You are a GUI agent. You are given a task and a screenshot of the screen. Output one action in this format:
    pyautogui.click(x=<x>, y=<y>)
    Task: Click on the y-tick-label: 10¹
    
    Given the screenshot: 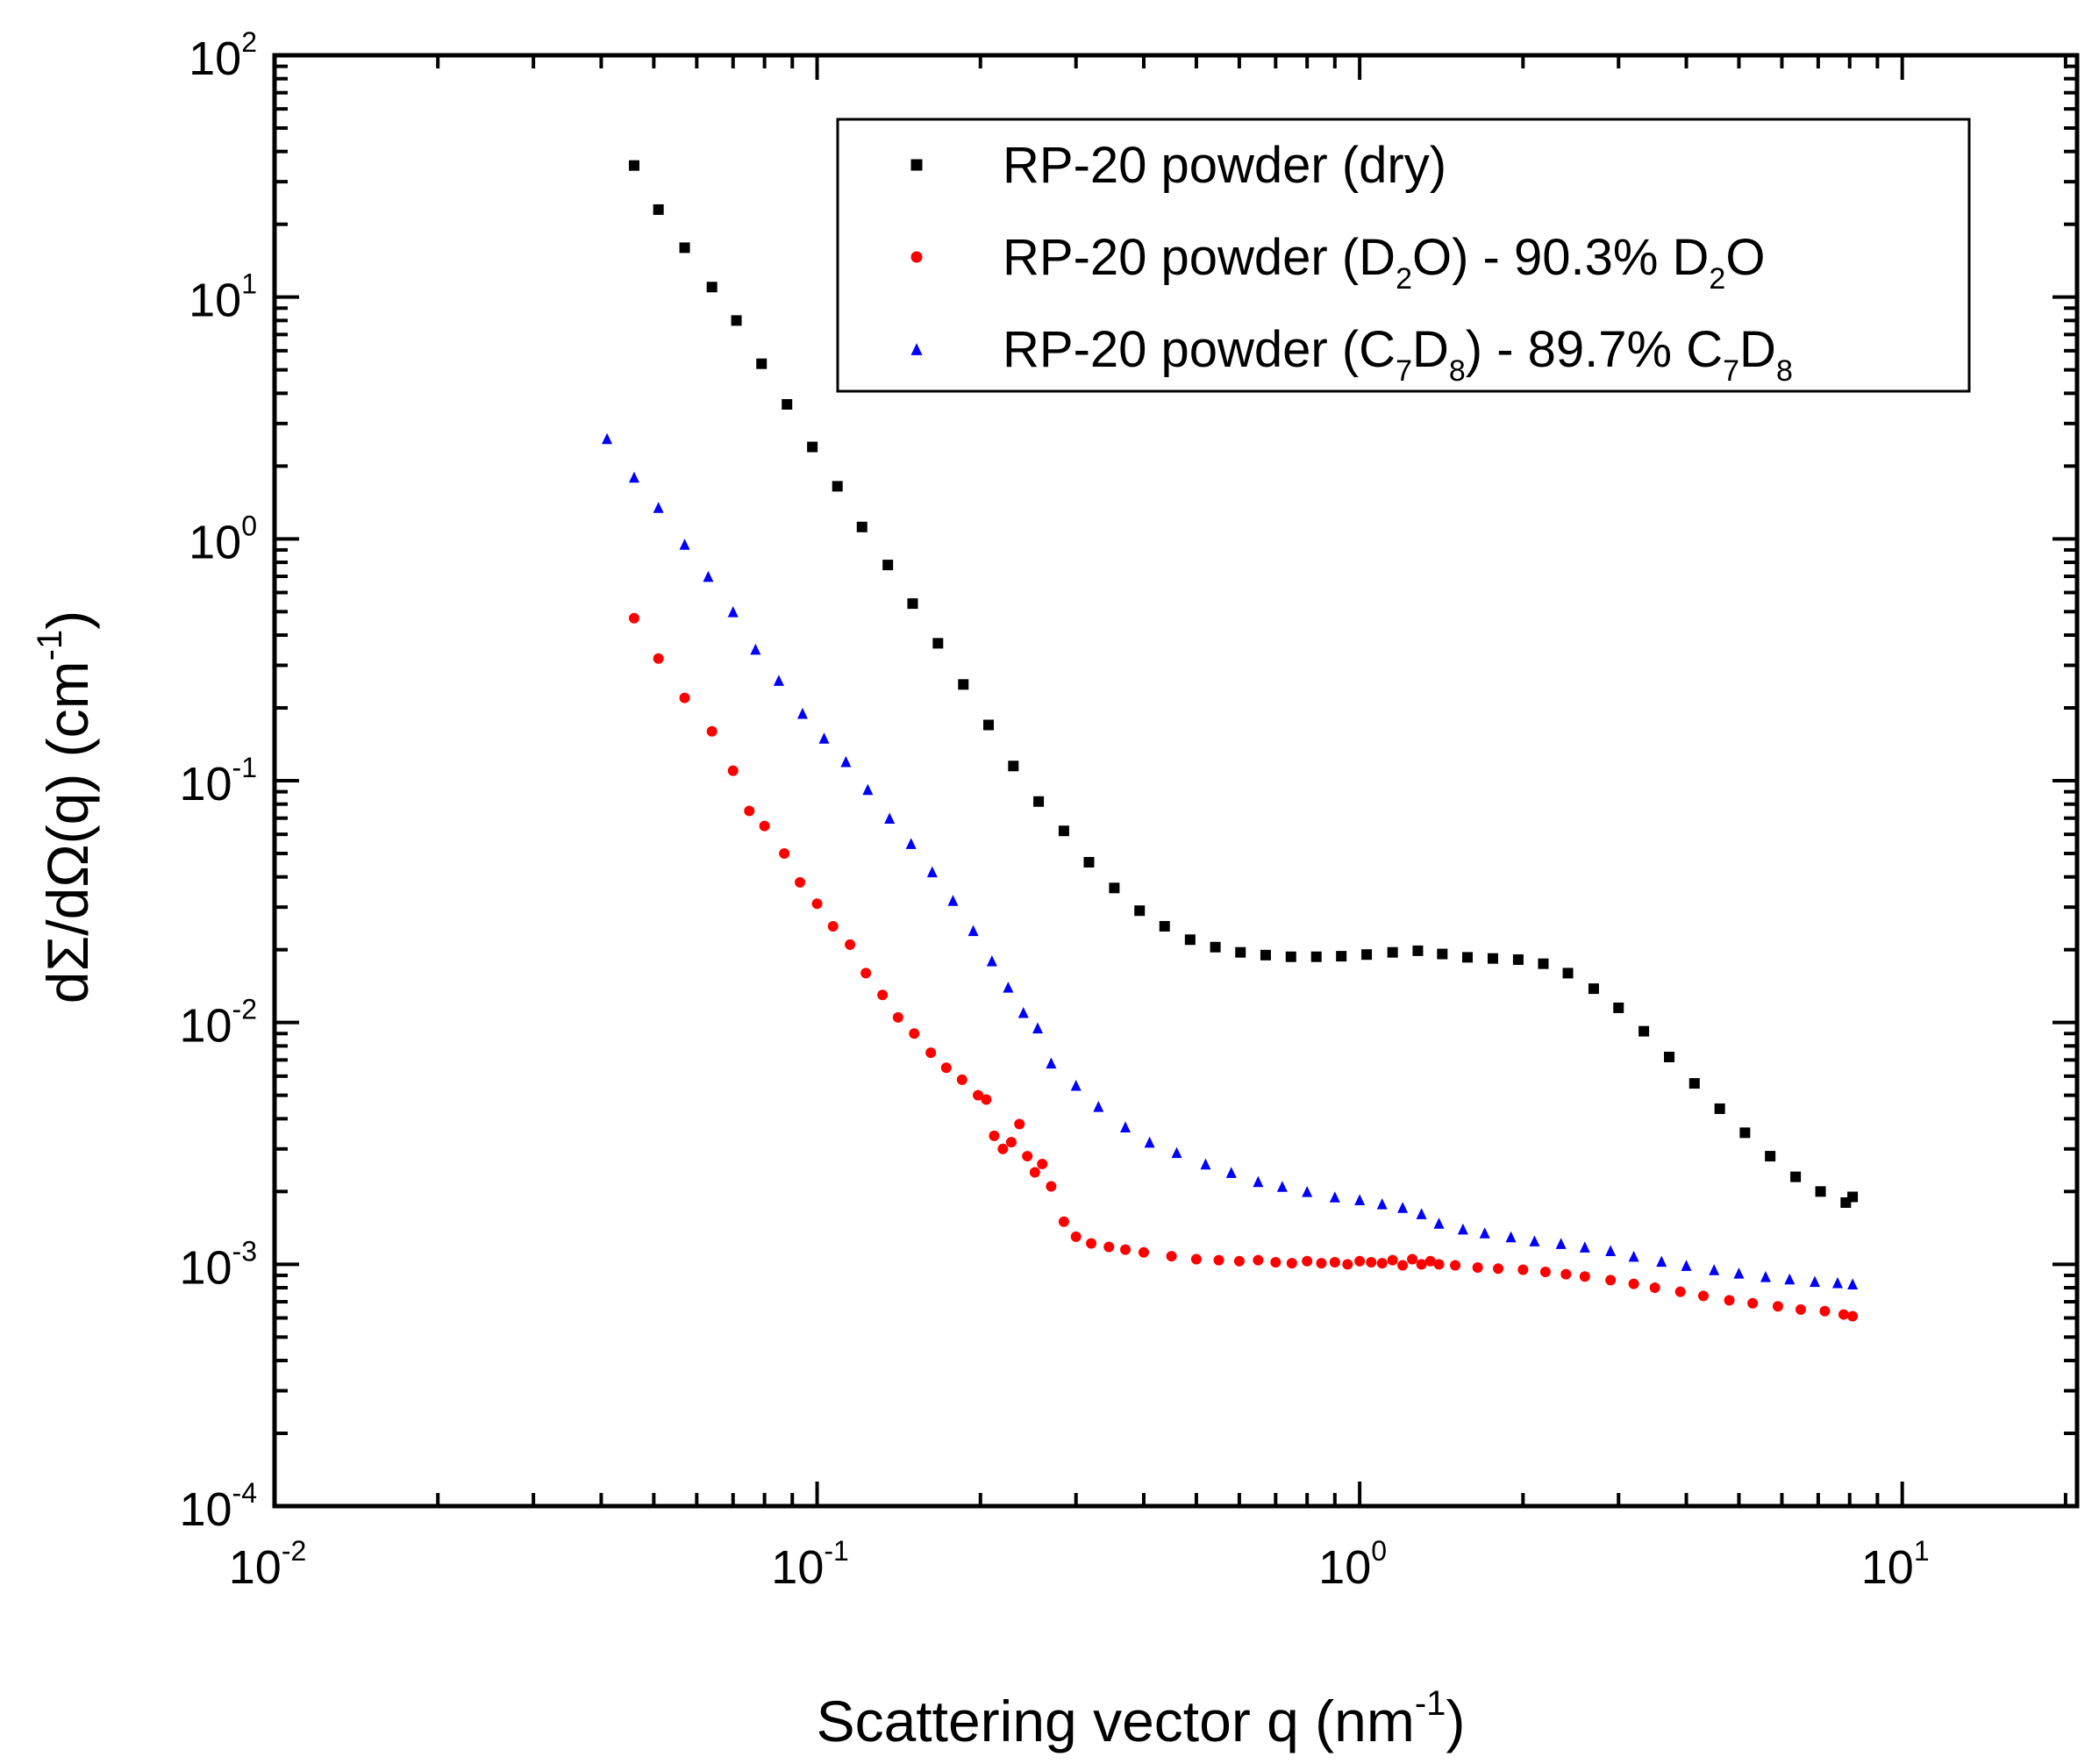 What is the action you would take?
    pyautogui.click(x=223, y=297)
    